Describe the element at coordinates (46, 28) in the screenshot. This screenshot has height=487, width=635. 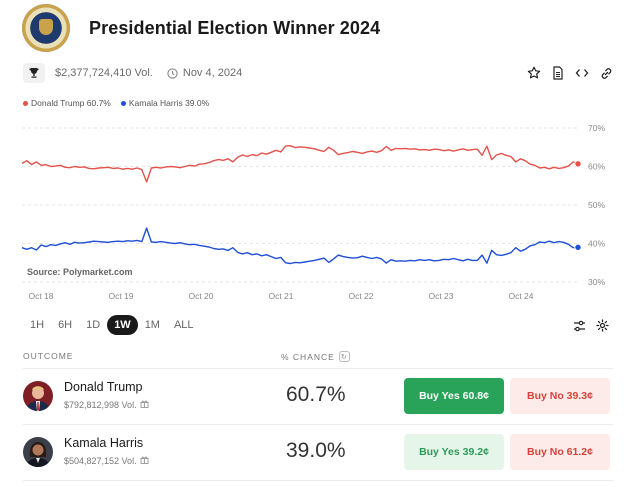
I see `presidential-seal-logo` at that location.